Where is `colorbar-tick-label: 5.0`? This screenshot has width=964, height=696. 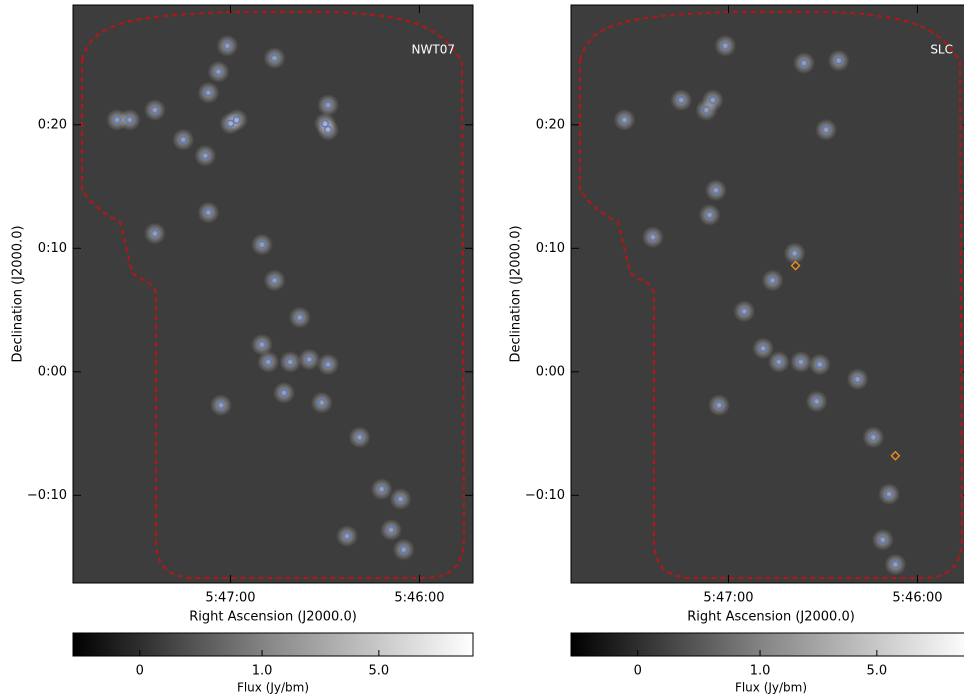 colorbar-tick-label: 5.0 is located at coordinates (378, 671).